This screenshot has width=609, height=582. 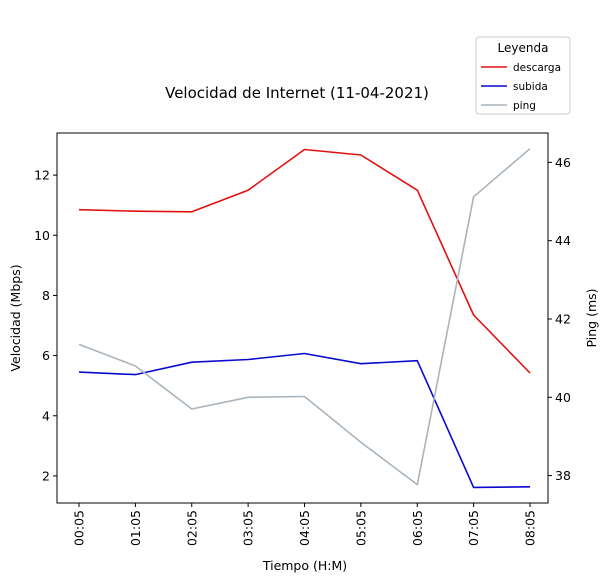 What do you see at coordinates (46, 295) in the screenshot?
I see `y-tick-label: 8` at bounding box center [46, 295].